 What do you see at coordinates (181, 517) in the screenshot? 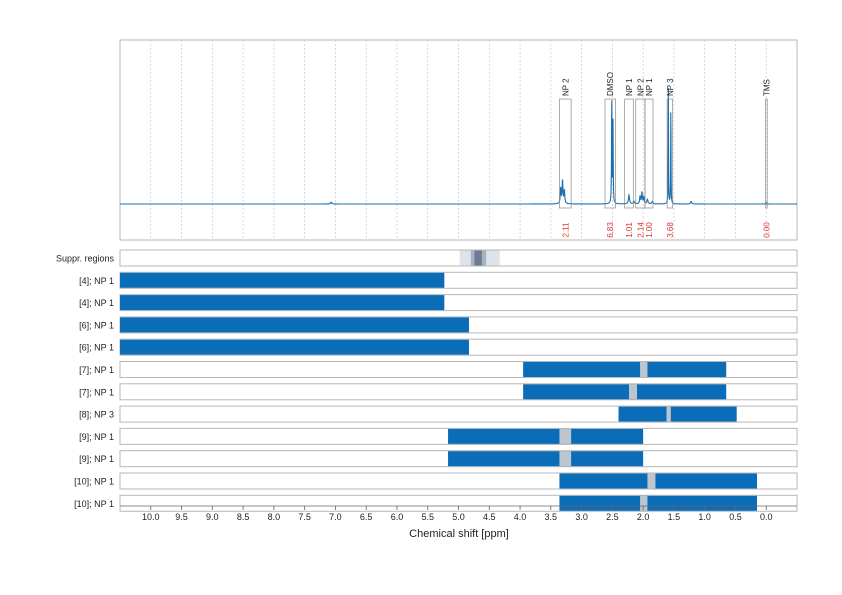
I see `x-tick-label: 9.5` at bounding box center [181, 517].